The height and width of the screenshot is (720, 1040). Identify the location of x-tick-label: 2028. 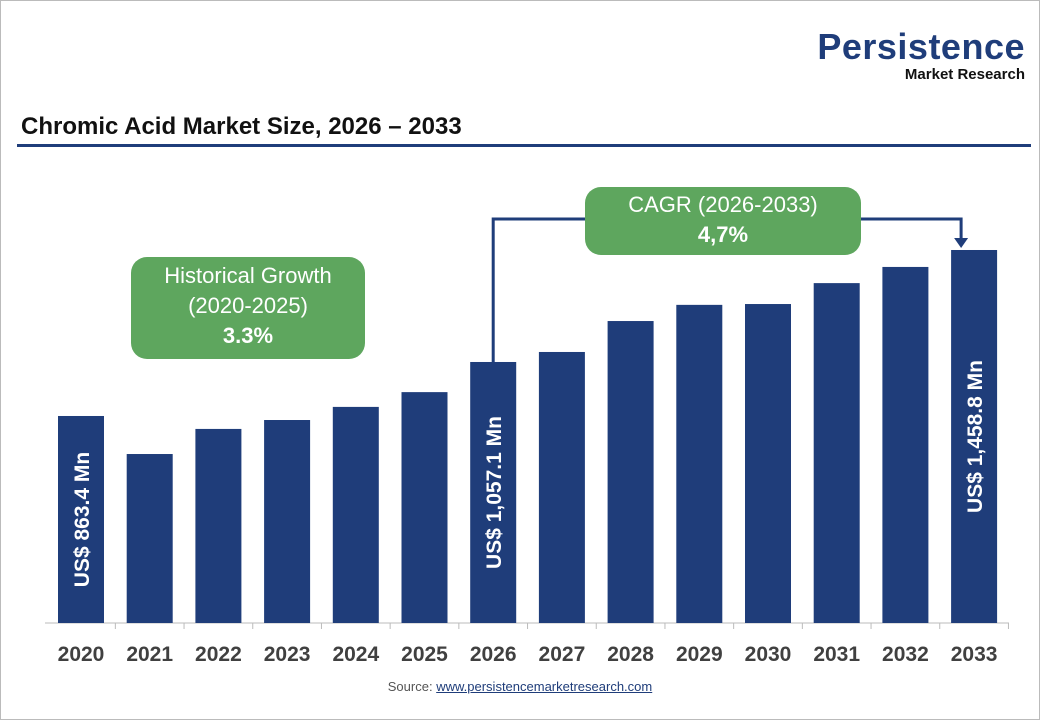
(630, 654).